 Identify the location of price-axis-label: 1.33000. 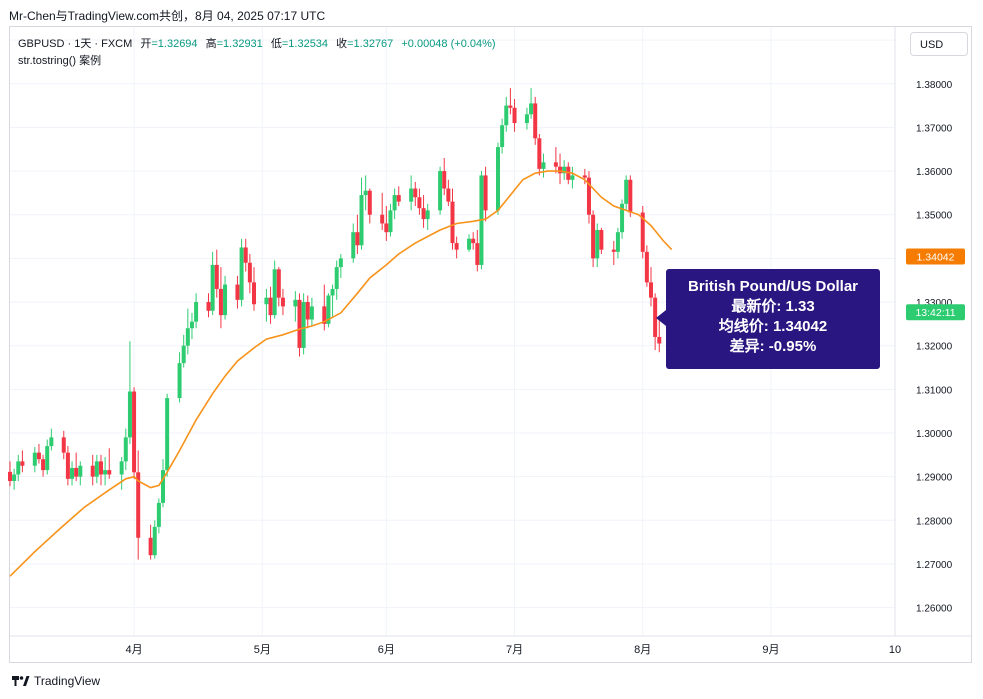
(934, 303).